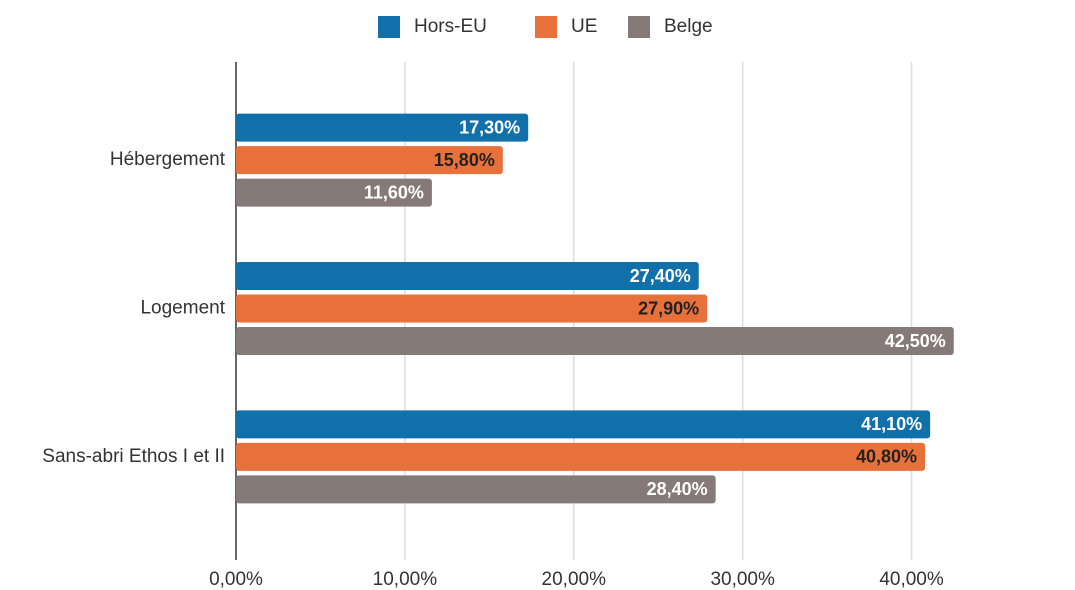 The height and width of the screenshot is (590, 1075). What do you see at coordinates (915, 341) in the screenshot?
I see `value-label: 42,50%` at bounding box center [915, 341].